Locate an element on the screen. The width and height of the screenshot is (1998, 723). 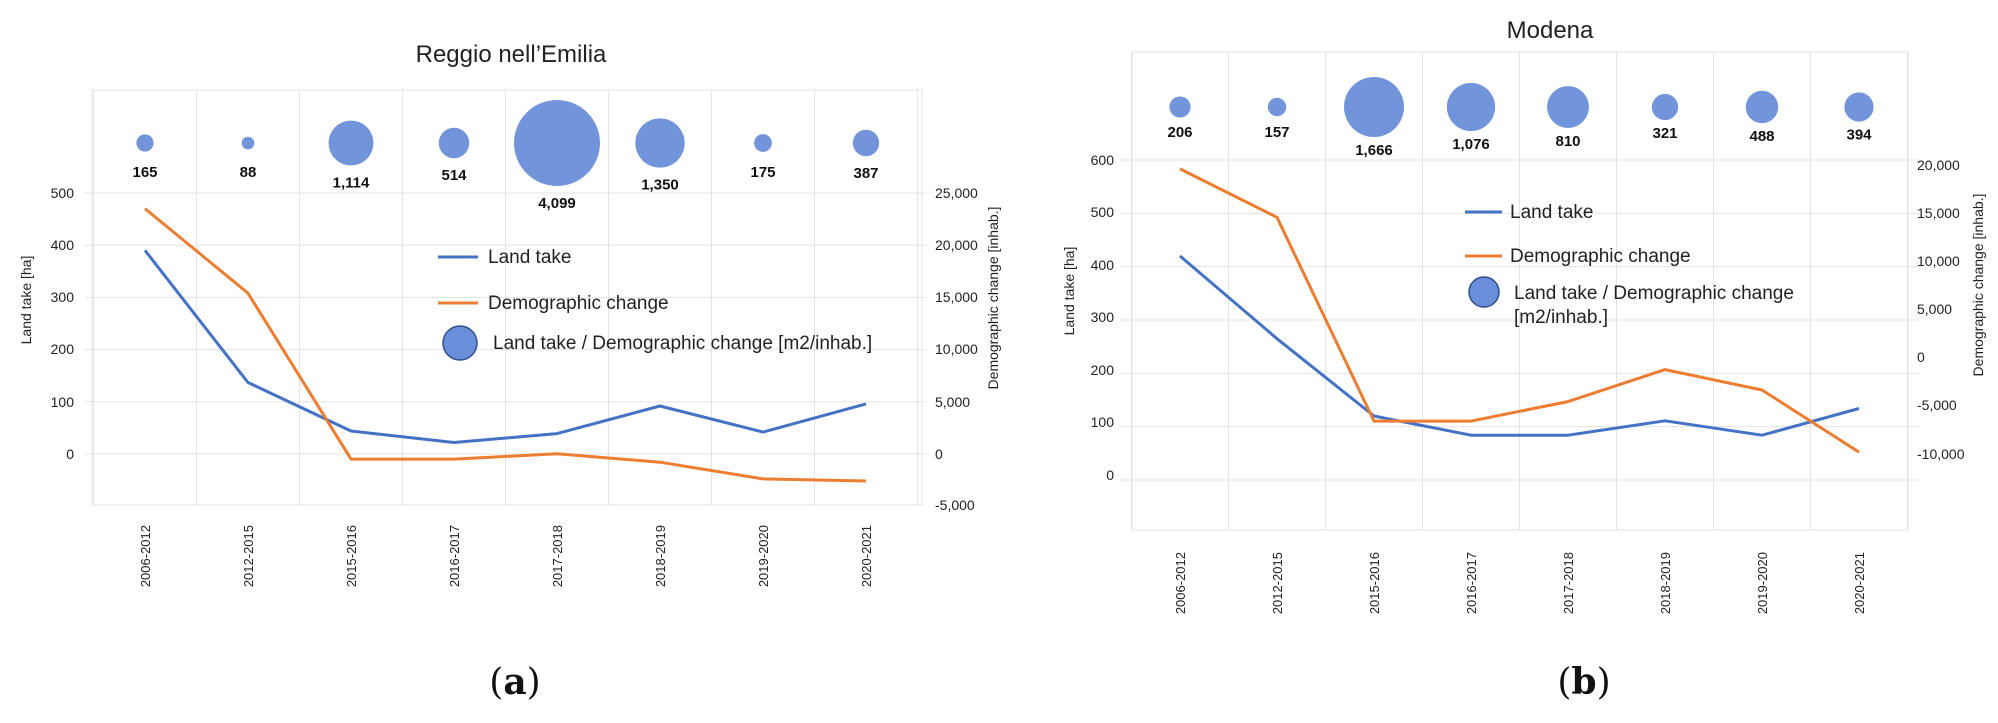
y-tick-a-100: 100 is located at coordinates (63, 402).